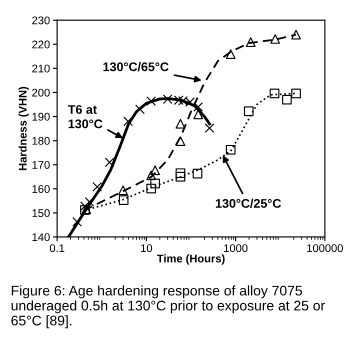  What do you see at coordinates (41, 20) in the screenshot?
I see `y-tick-label: 230` at bounding box center [41, 20].